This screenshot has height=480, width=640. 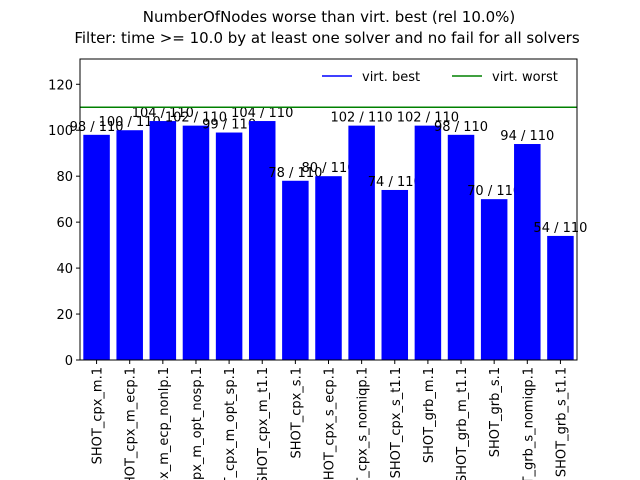 I want to click on x-tick-label: SHOT_cpx_m_ecp_nonlp.1, so click(x=164, y=423).